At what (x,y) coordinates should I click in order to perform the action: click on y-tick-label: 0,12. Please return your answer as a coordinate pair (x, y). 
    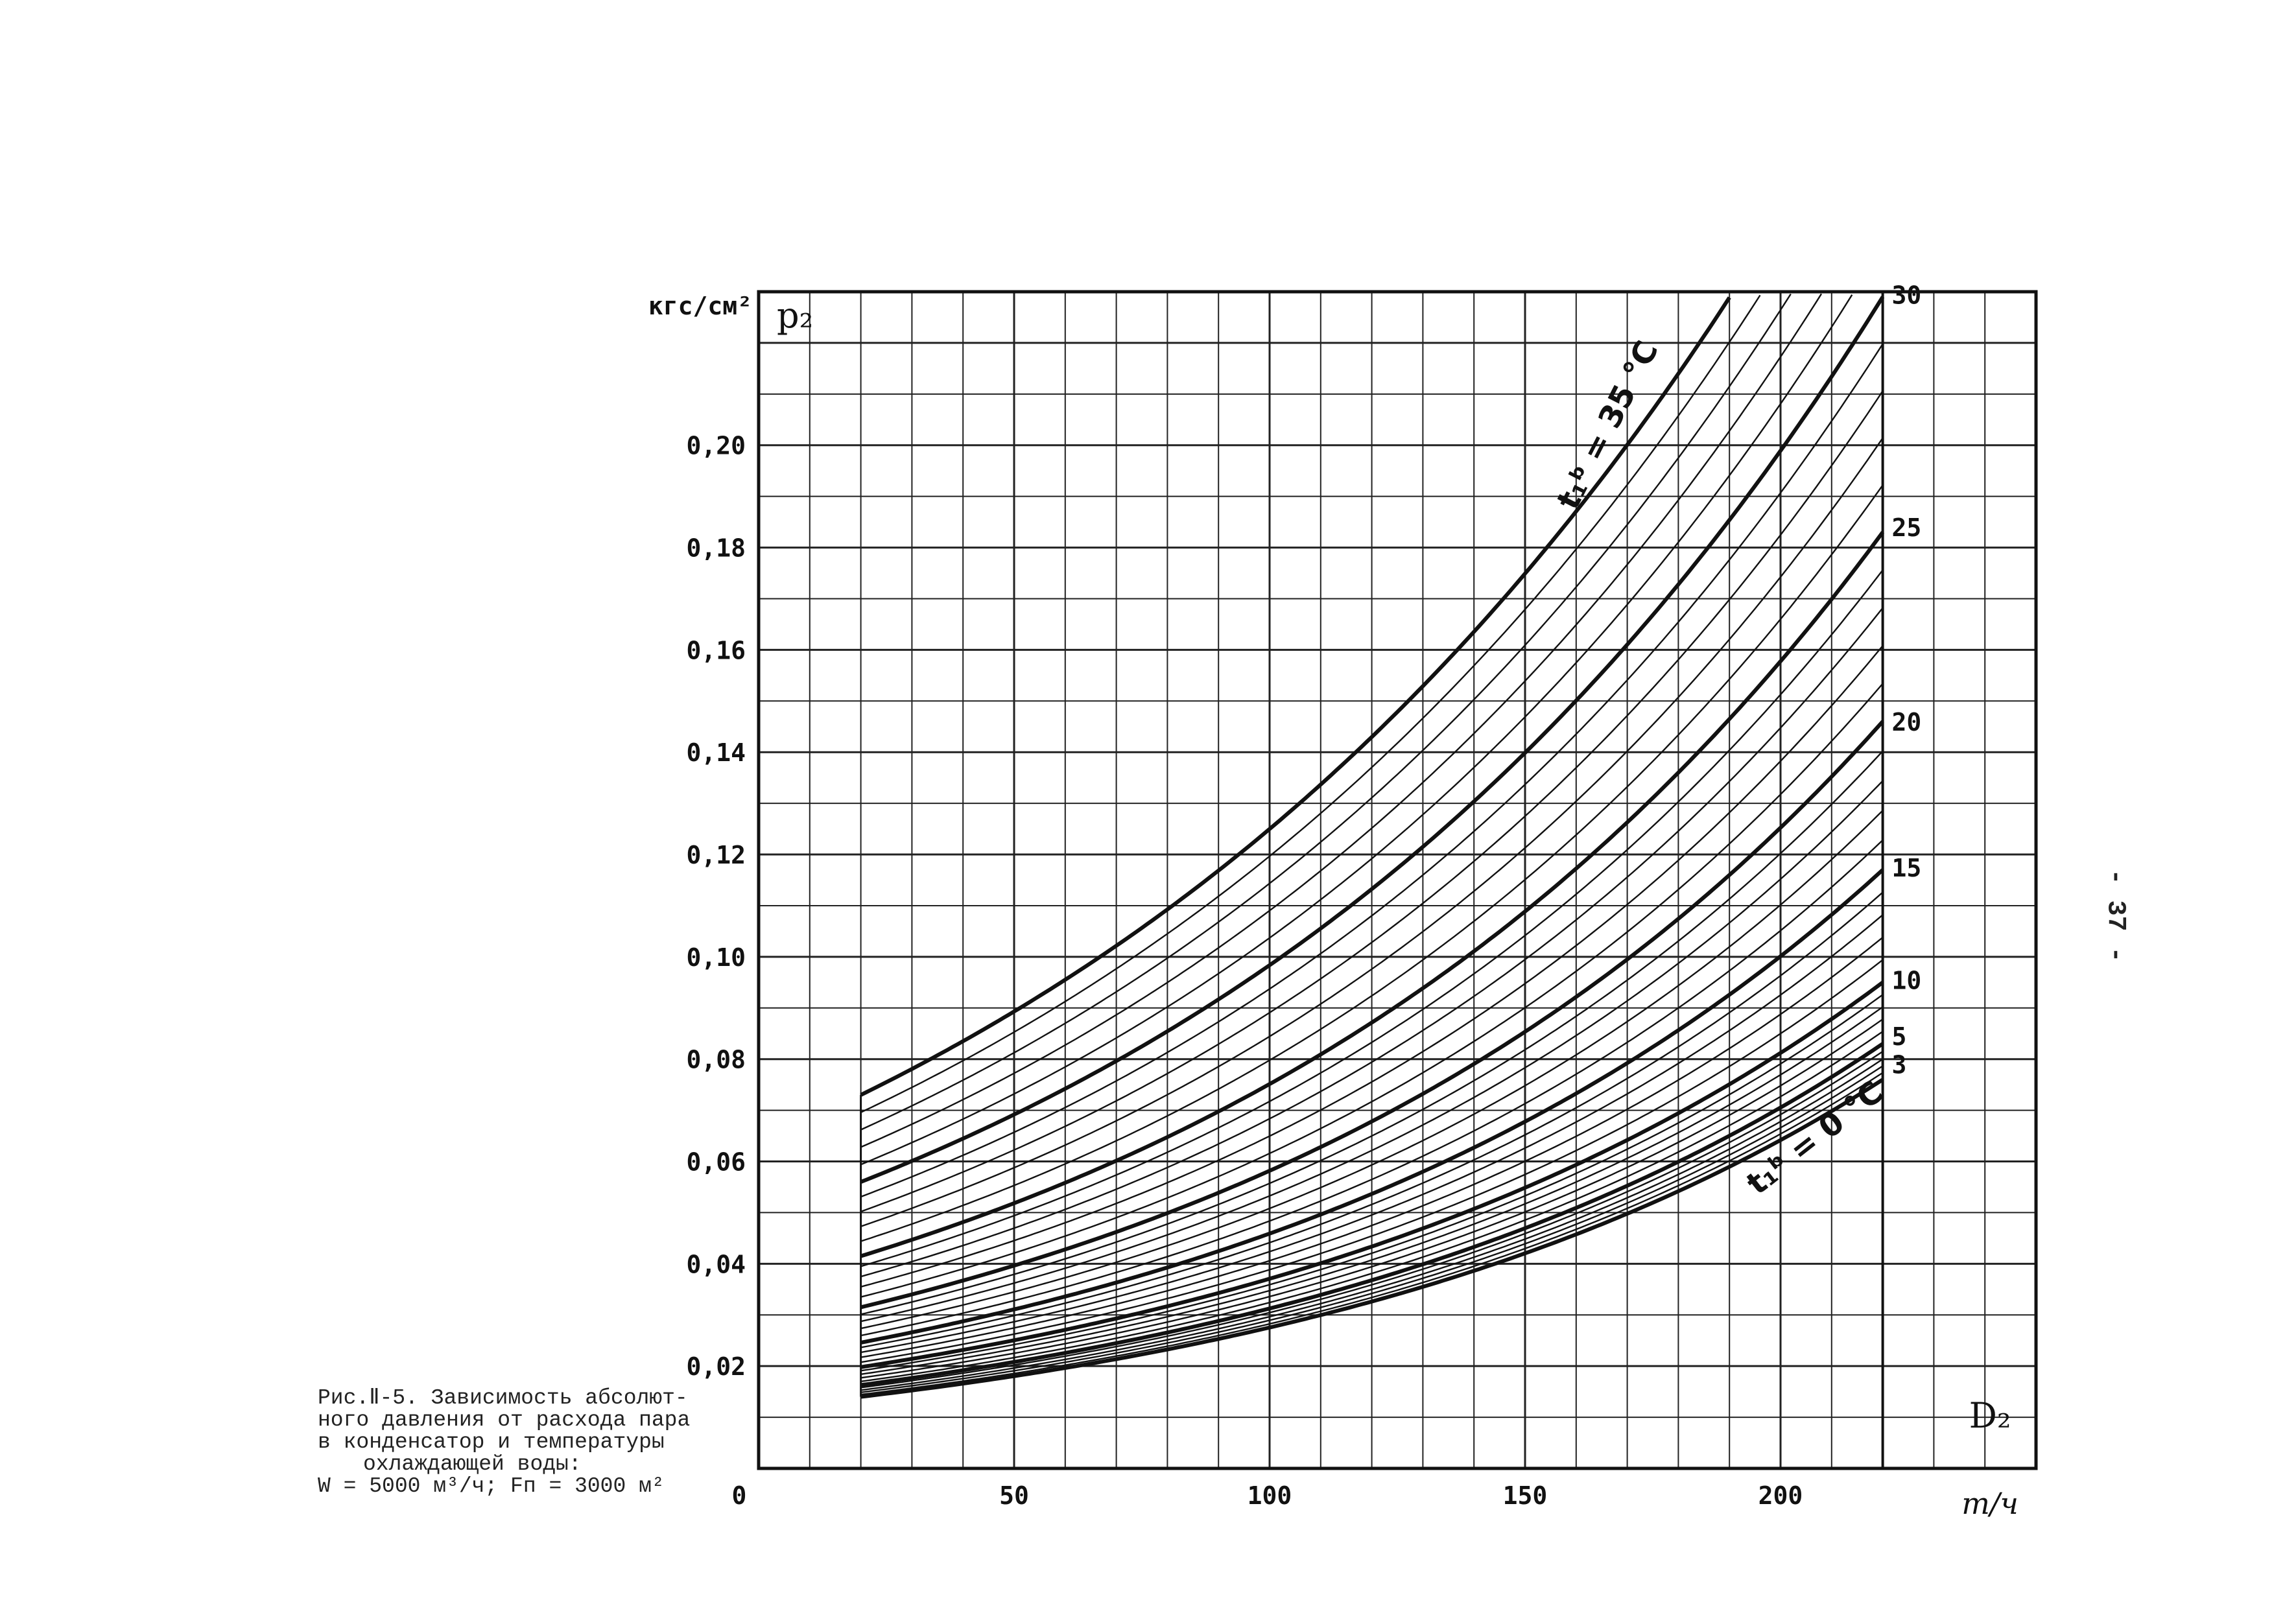
    Looking at the image, I should click on (716, 855).